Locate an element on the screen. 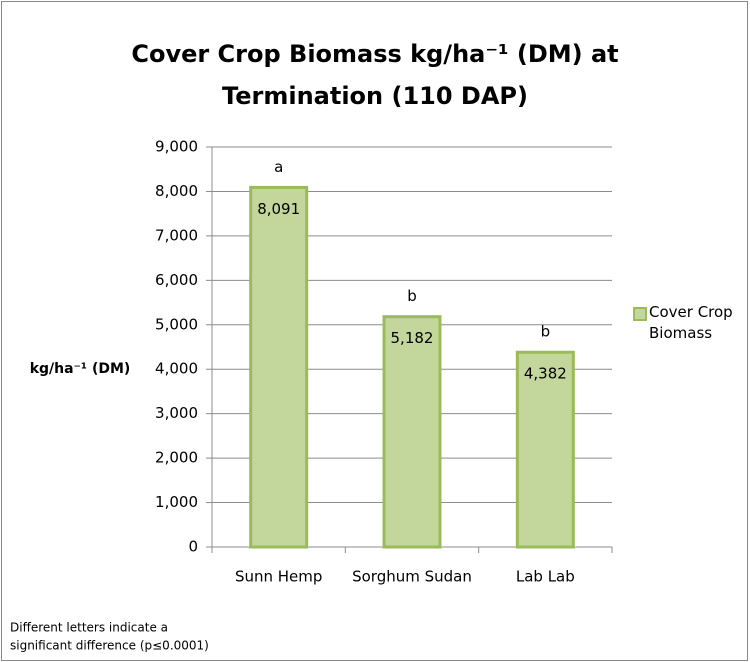 The width and height of the screenshot is (750, 662). y-tick-label: 2,000 is located at coordinates (176, 458).